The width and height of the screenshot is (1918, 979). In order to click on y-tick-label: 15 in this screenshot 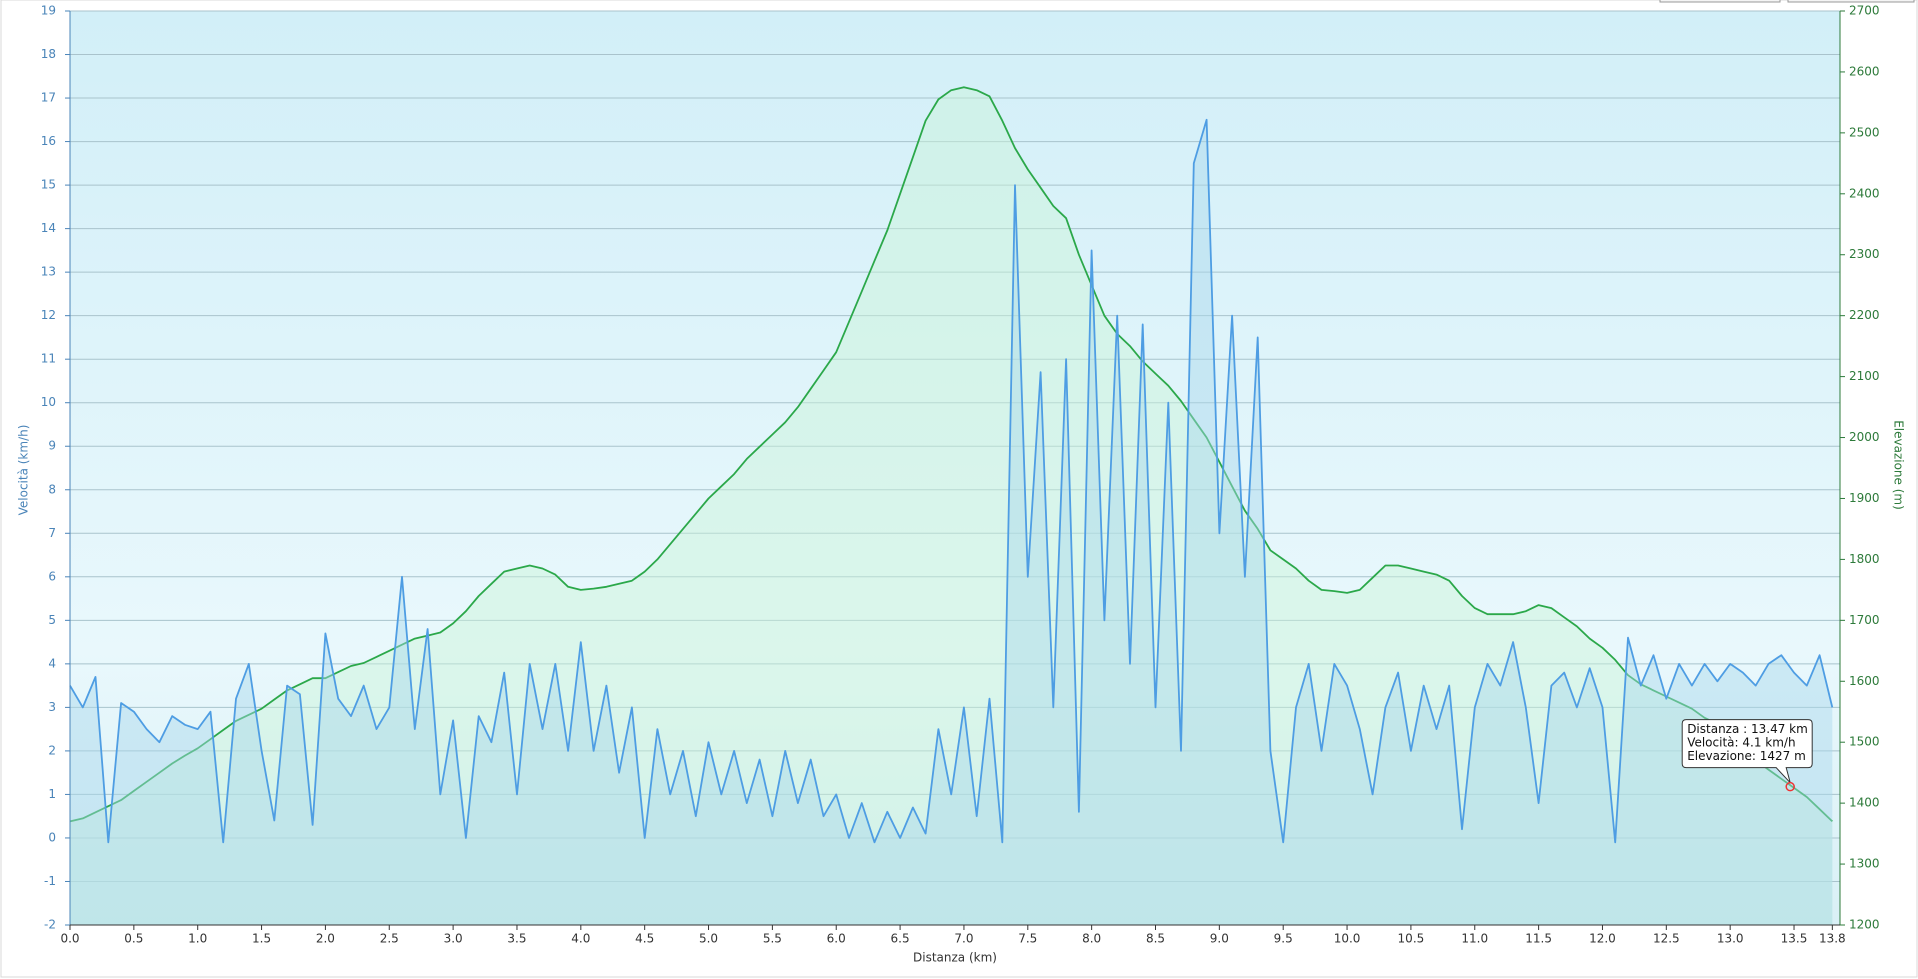, I will do `click(48, 185)`.